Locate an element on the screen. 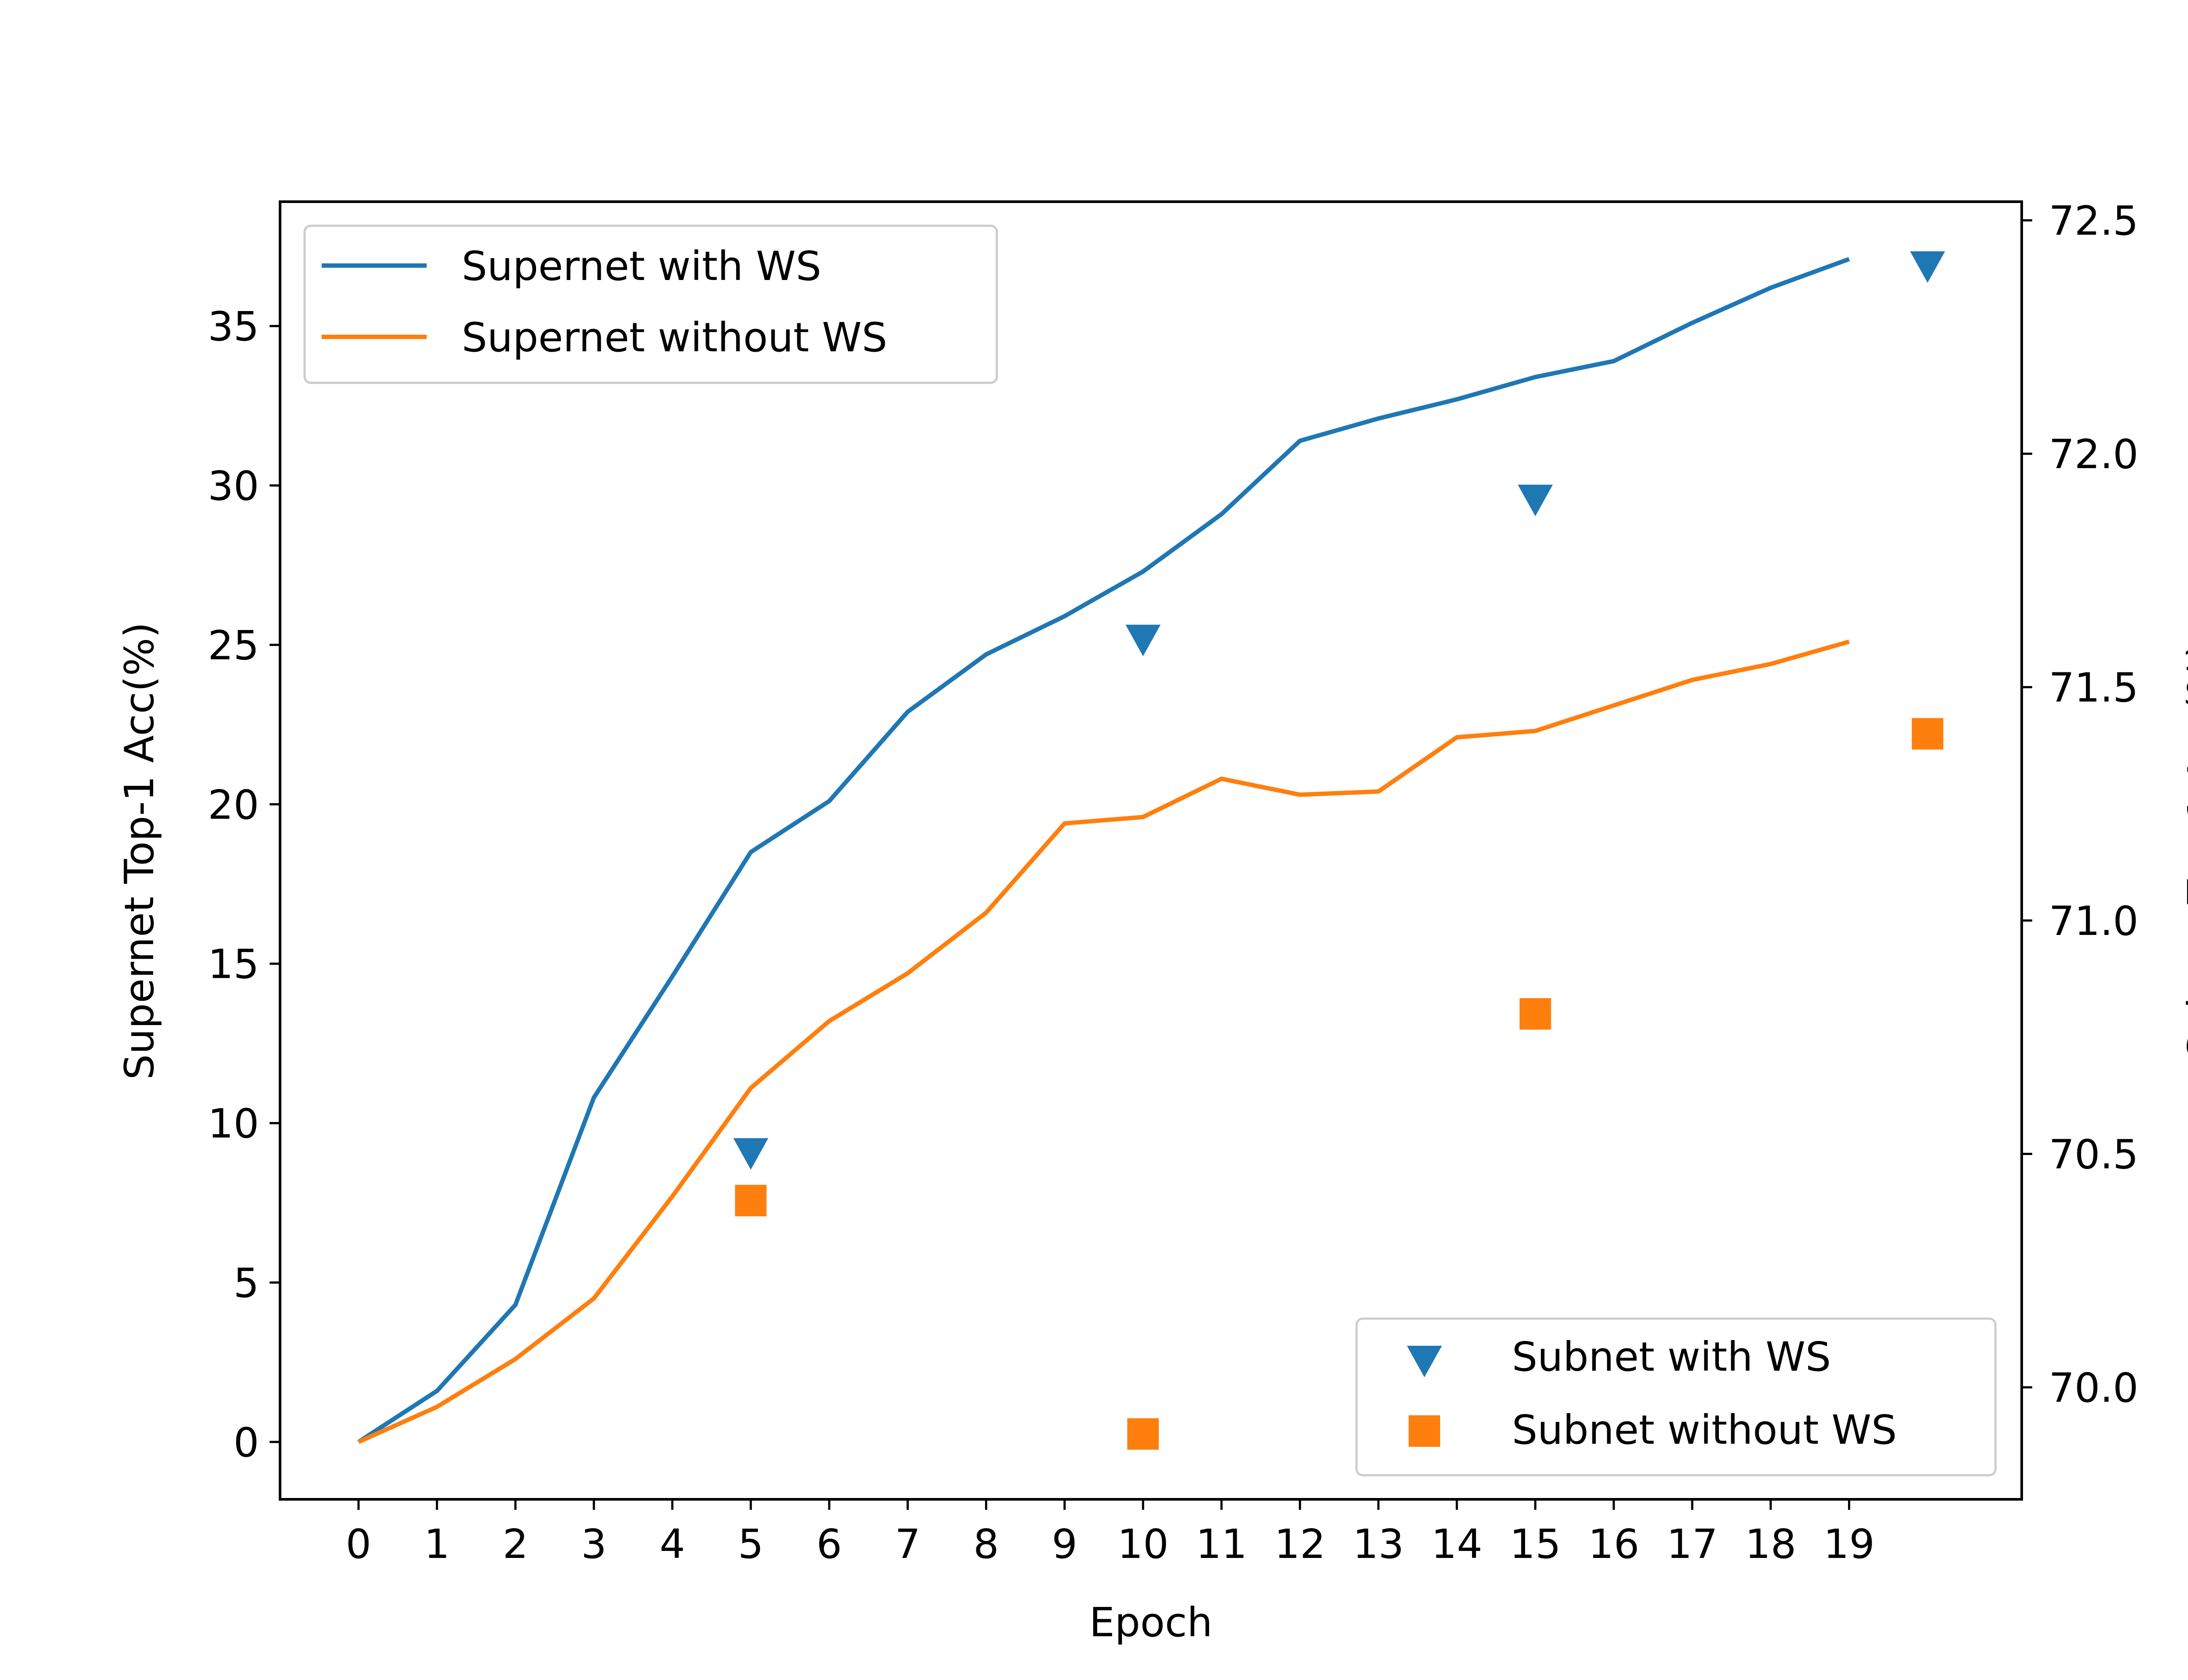  legend-supernet-without-ws-label: Supernet without WS is located at coordinates (674, 337).